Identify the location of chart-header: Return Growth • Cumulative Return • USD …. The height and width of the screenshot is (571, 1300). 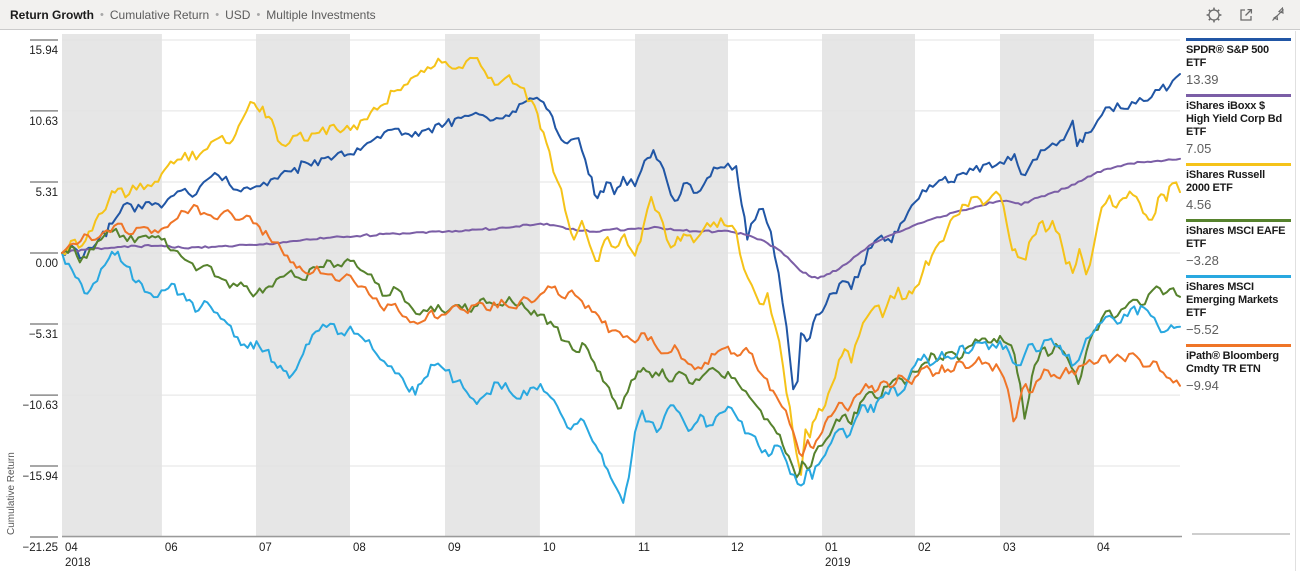
(650, 15).